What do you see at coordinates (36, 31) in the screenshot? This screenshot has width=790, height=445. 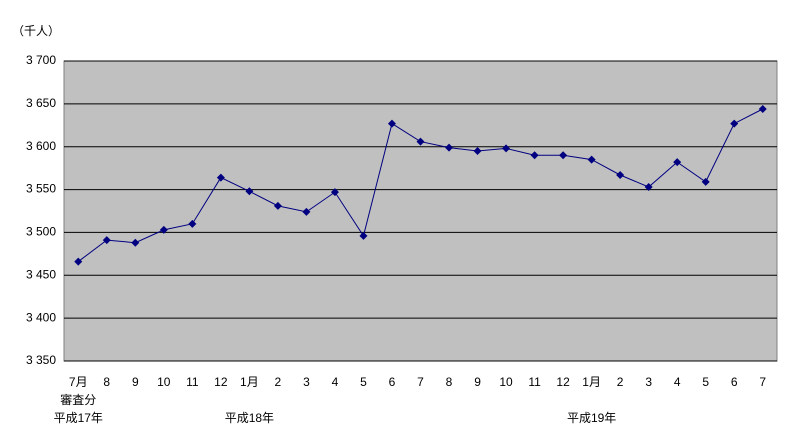 I see `y-unit-label: （千人）` at bounding box center [36, 31].